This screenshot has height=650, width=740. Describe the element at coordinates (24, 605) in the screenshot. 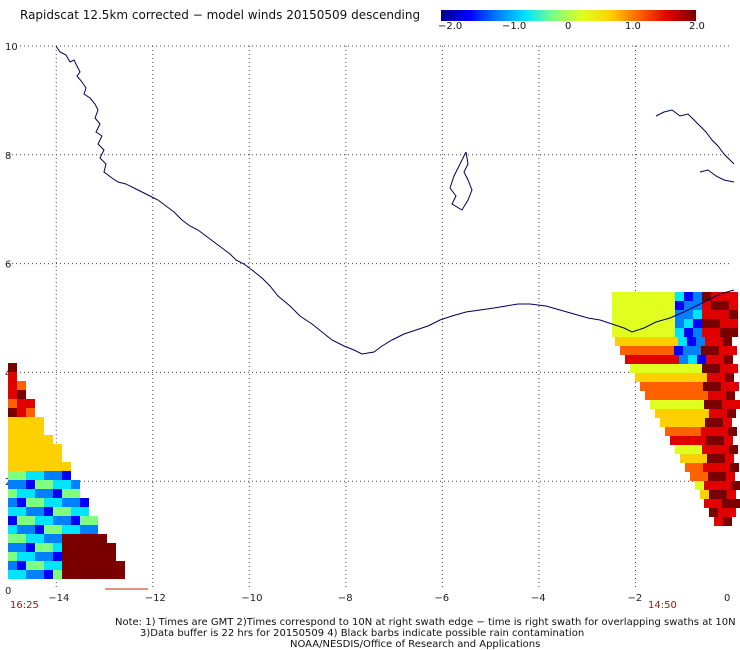

I see `left-swath-time: 16:25` at that location.